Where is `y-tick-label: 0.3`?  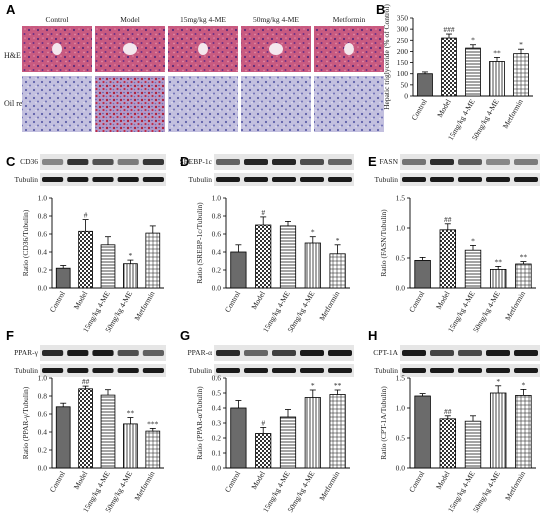 y-tick-label: 0.3 is located at coordinates (217, 423).